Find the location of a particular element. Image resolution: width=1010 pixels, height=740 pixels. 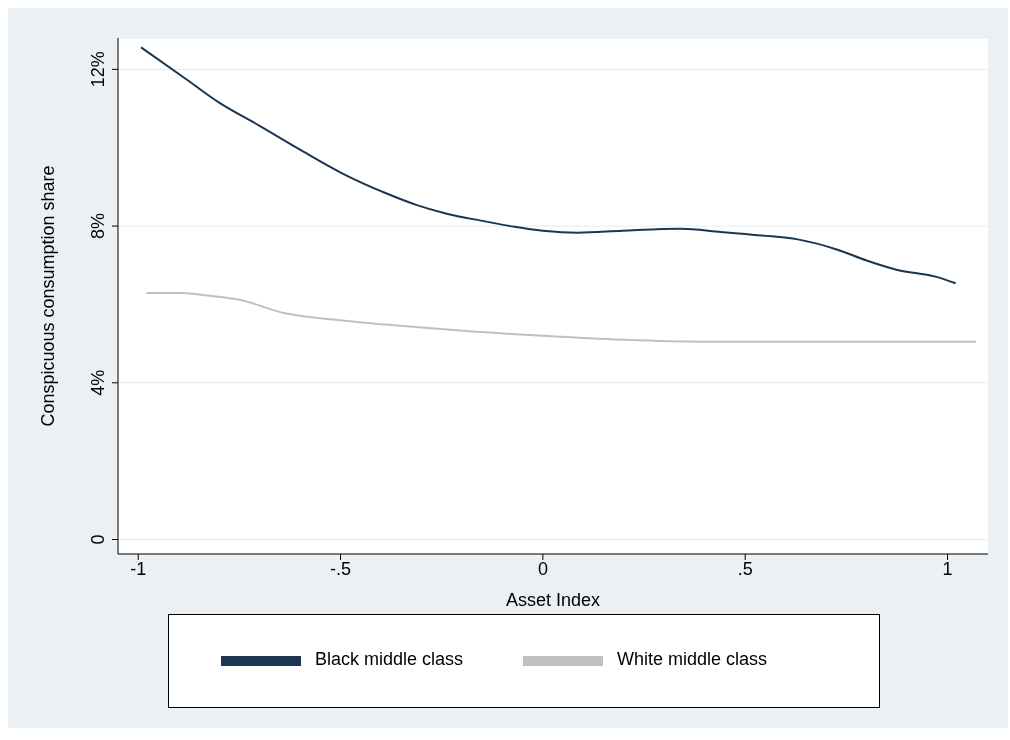

line-series is located at coordinates (561, 317).